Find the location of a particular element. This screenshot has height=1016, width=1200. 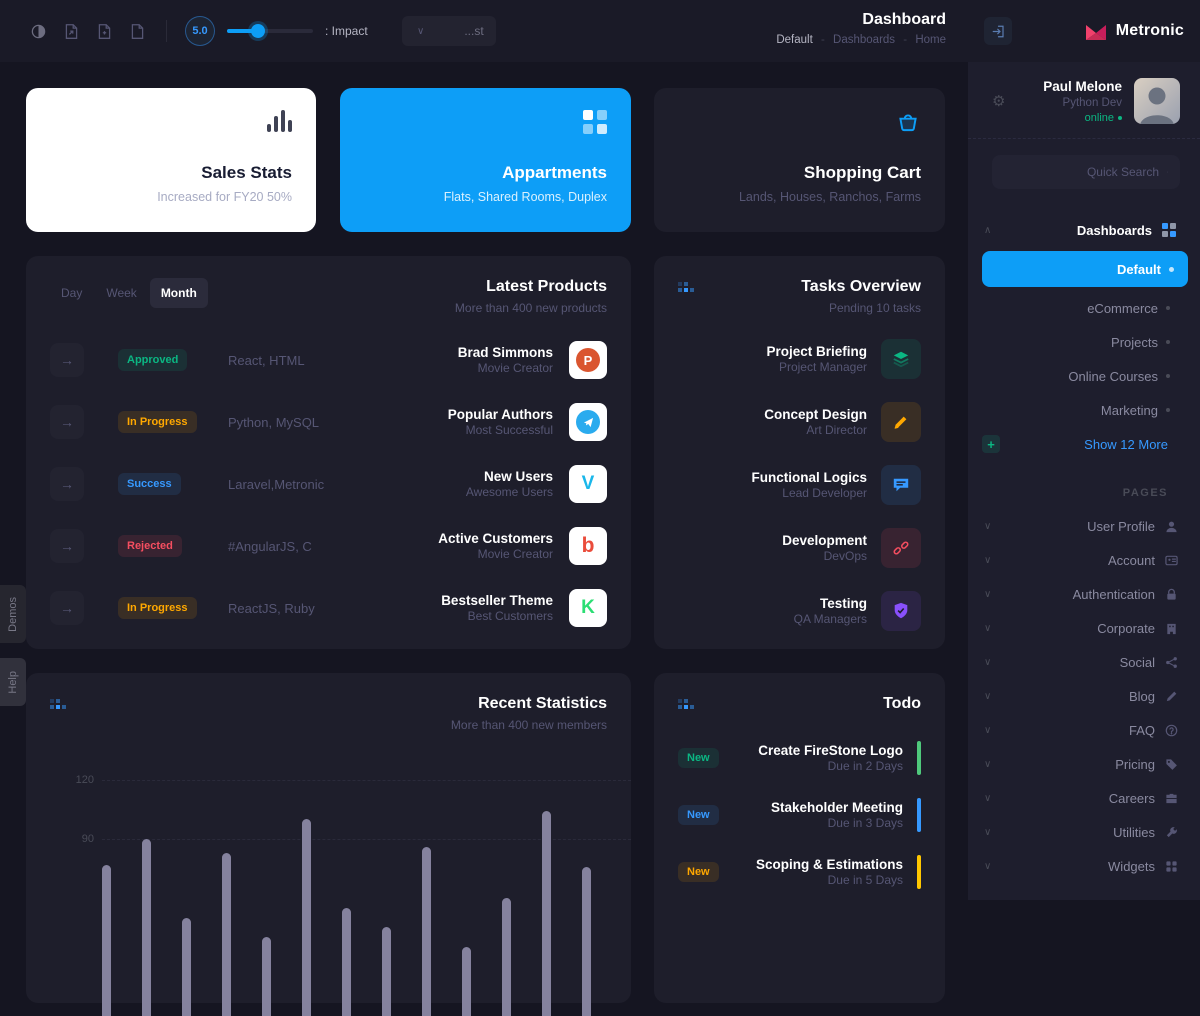

help-tab-label: Help is located at coordinates (13, 682).